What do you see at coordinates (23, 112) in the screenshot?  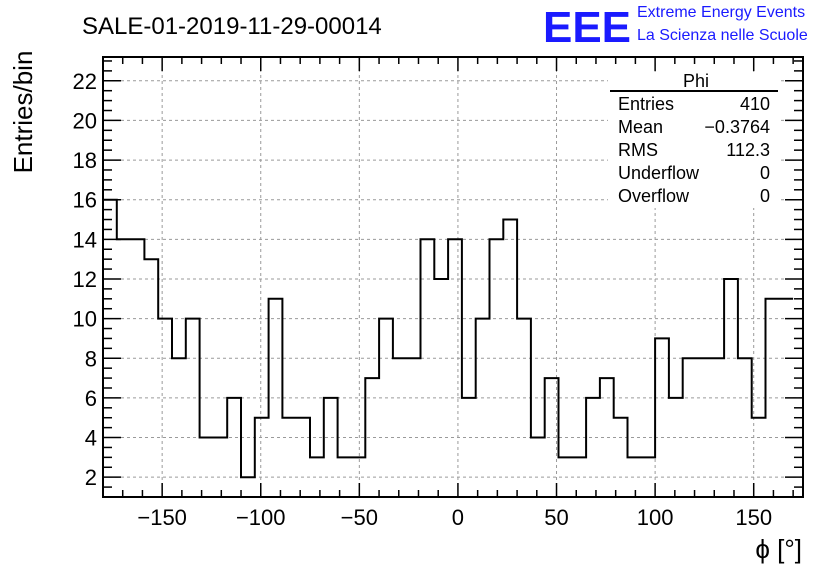 I see `y-axis-label: Entries/bin` at bounding box center [23, 112].